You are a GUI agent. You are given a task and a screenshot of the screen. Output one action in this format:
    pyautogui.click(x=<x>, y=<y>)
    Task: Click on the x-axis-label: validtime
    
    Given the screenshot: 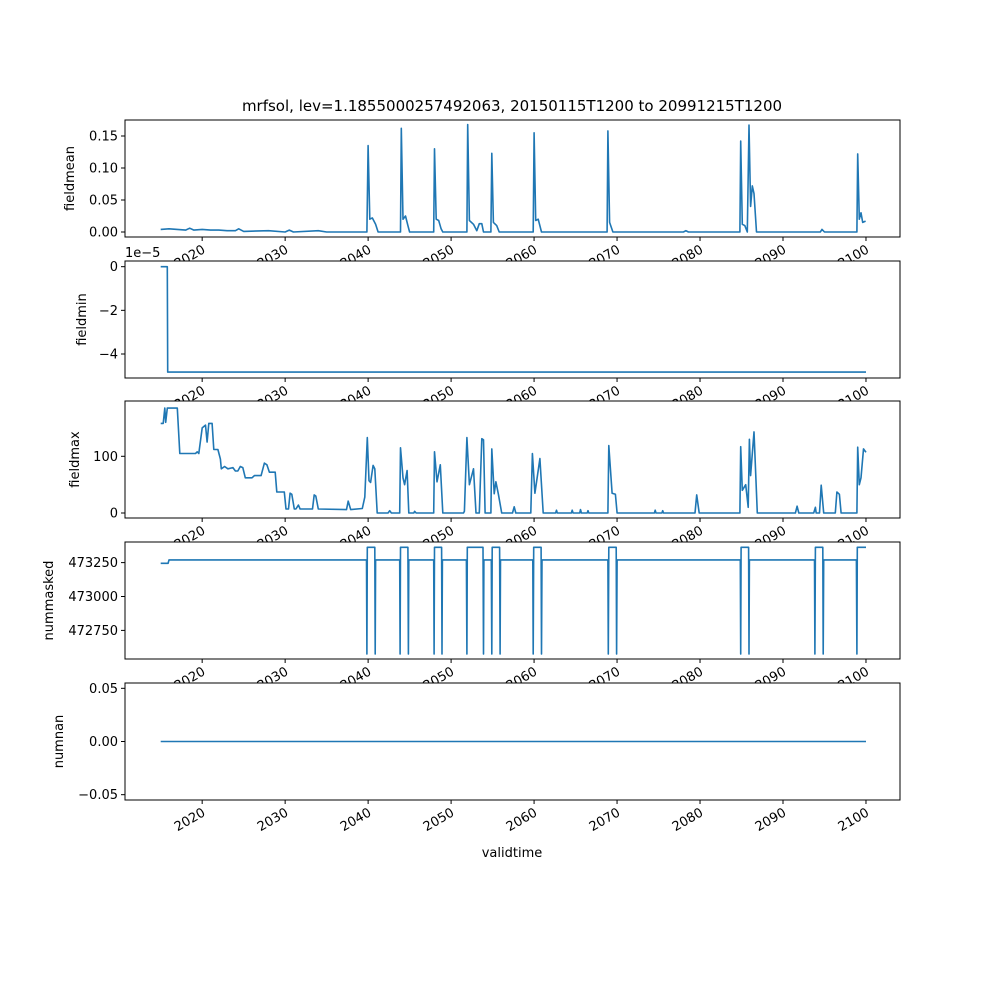 What is the action you would take?
    pyautogui.click(x=512, y=853)
    